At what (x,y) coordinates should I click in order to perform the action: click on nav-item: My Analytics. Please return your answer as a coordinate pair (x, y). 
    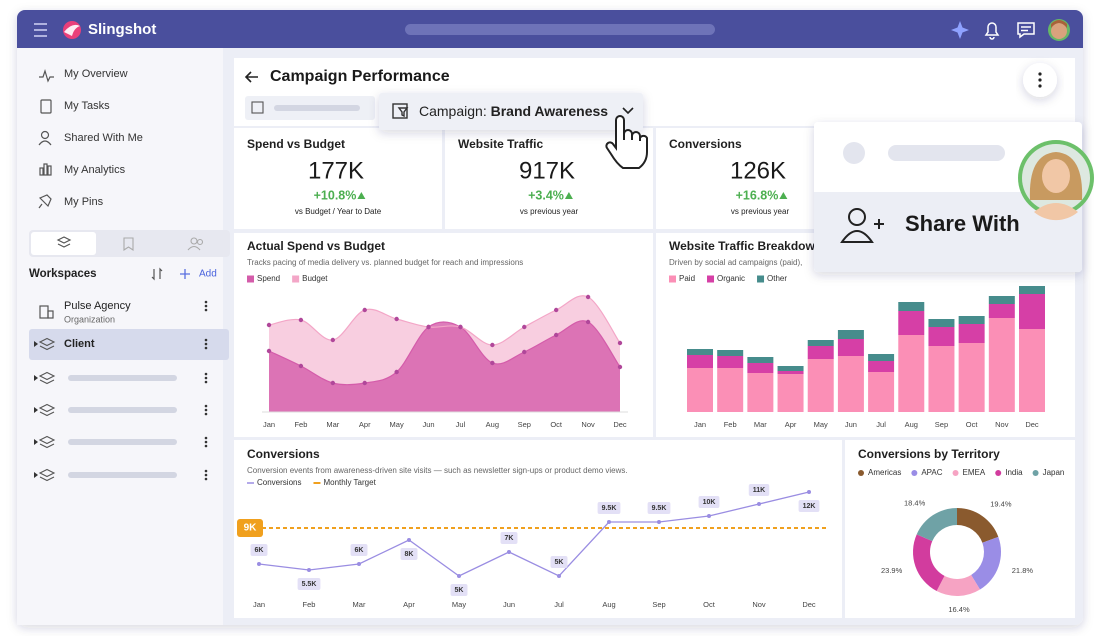
    Looking at the image, I should click on (95, 170).